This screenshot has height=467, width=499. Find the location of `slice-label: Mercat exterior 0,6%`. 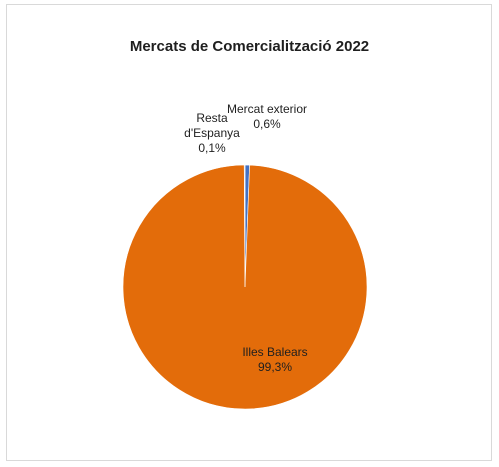

slice-label: Mercat exterior 0,6% is located at coordinates (267, 116).